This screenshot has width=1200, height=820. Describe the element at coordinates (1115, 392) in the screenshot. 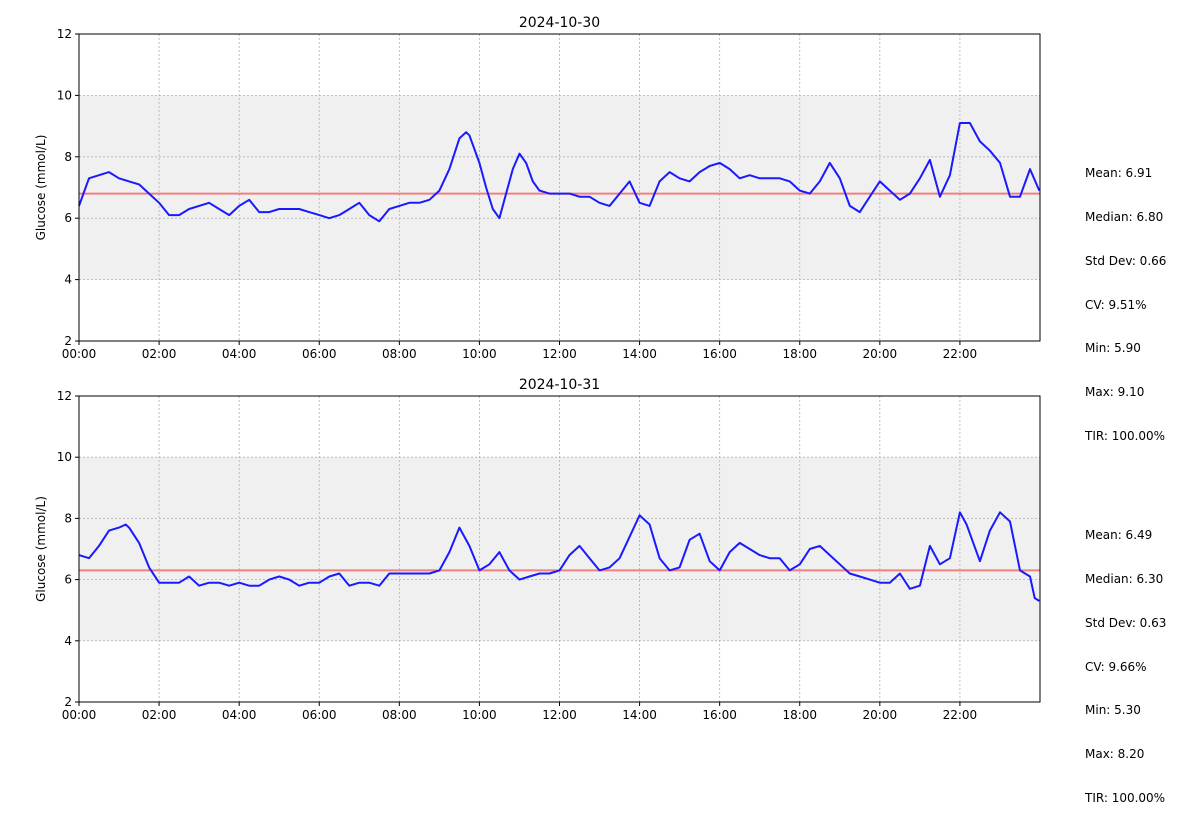

I see `stat-max: Max: 9.10` at that location.